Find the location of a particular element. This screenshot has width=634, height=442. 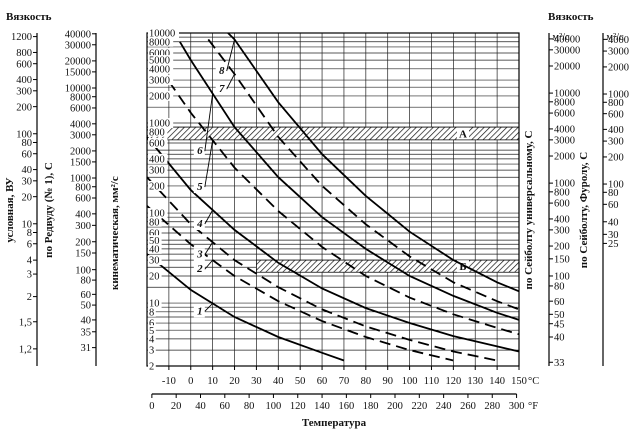

saybolt-furol-scale-tick-label: 80 is located at coordinates (613, 193).